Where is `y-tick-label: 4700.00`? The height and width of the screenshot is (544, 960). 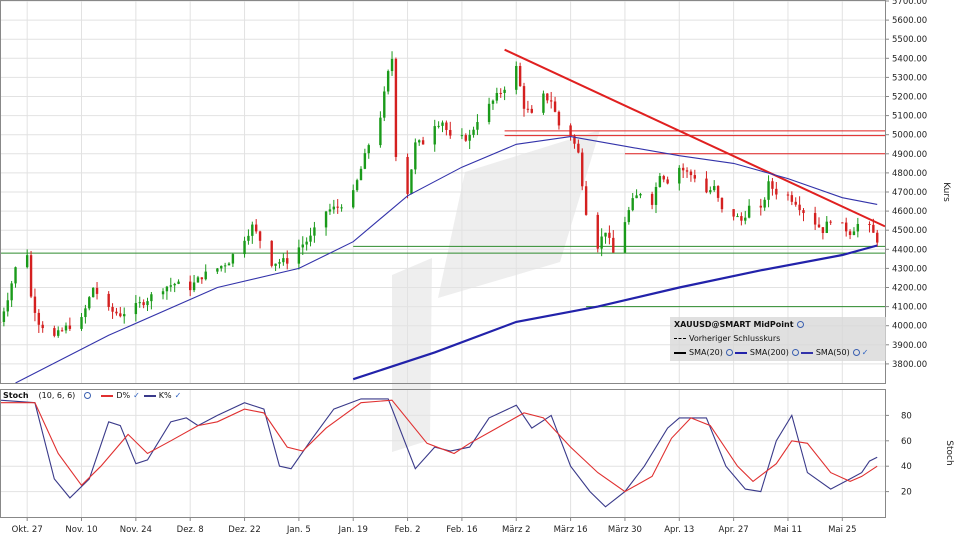
y-tick-label: 4700.00 is located at coordinates (909, 193).